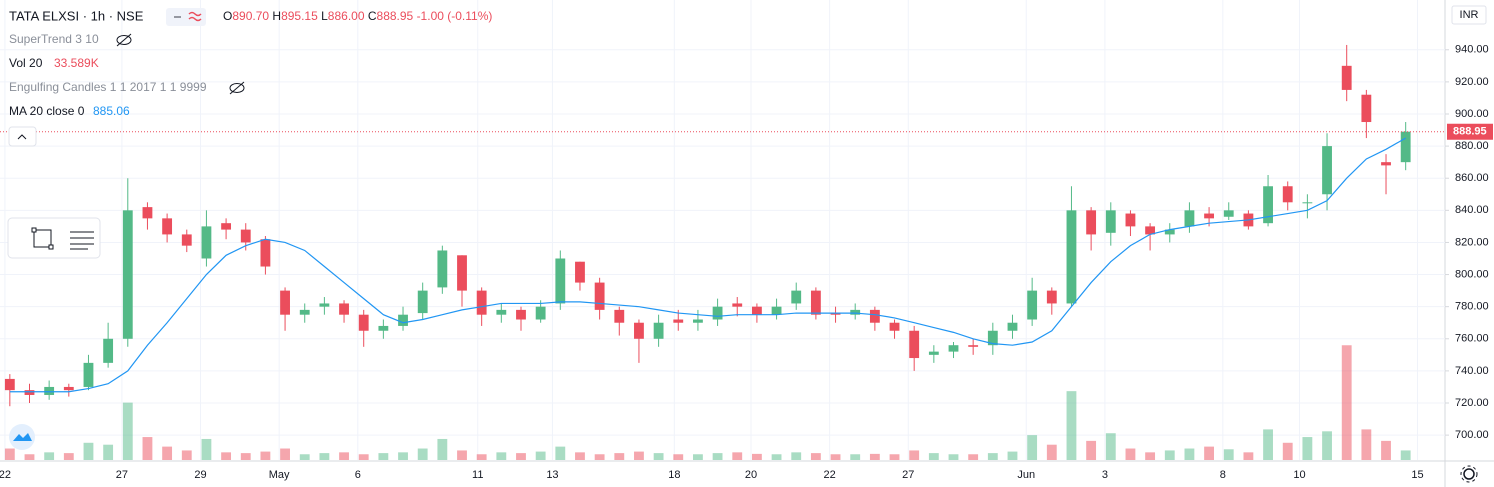  What do you see at coordinates (227, 16) in the screenshot?
I see `ohlc-label: O` at bounding box center [227, 16].